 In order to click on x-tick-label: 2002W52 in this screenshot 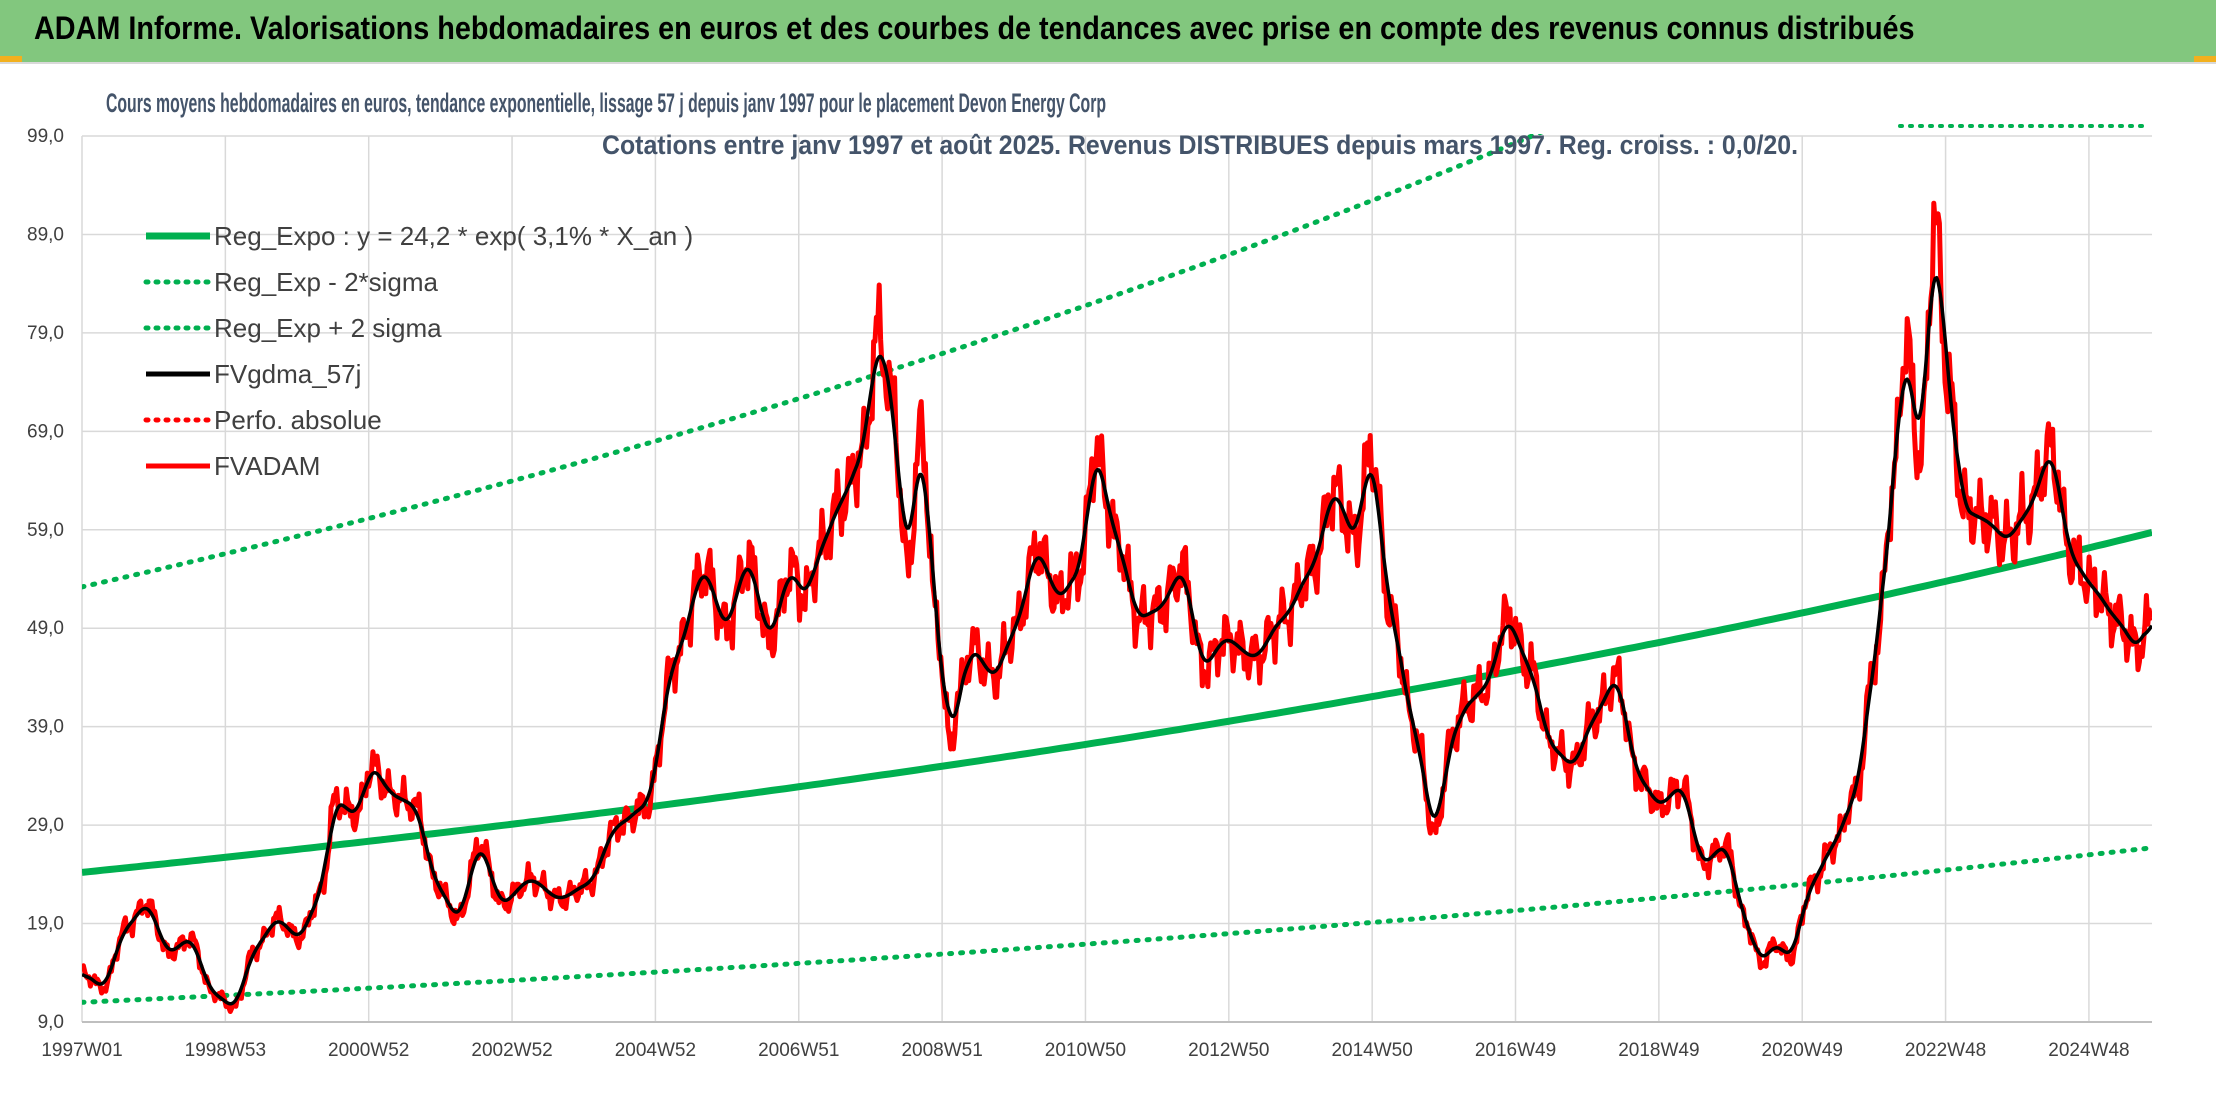, I will do `click(511, 1050)`.